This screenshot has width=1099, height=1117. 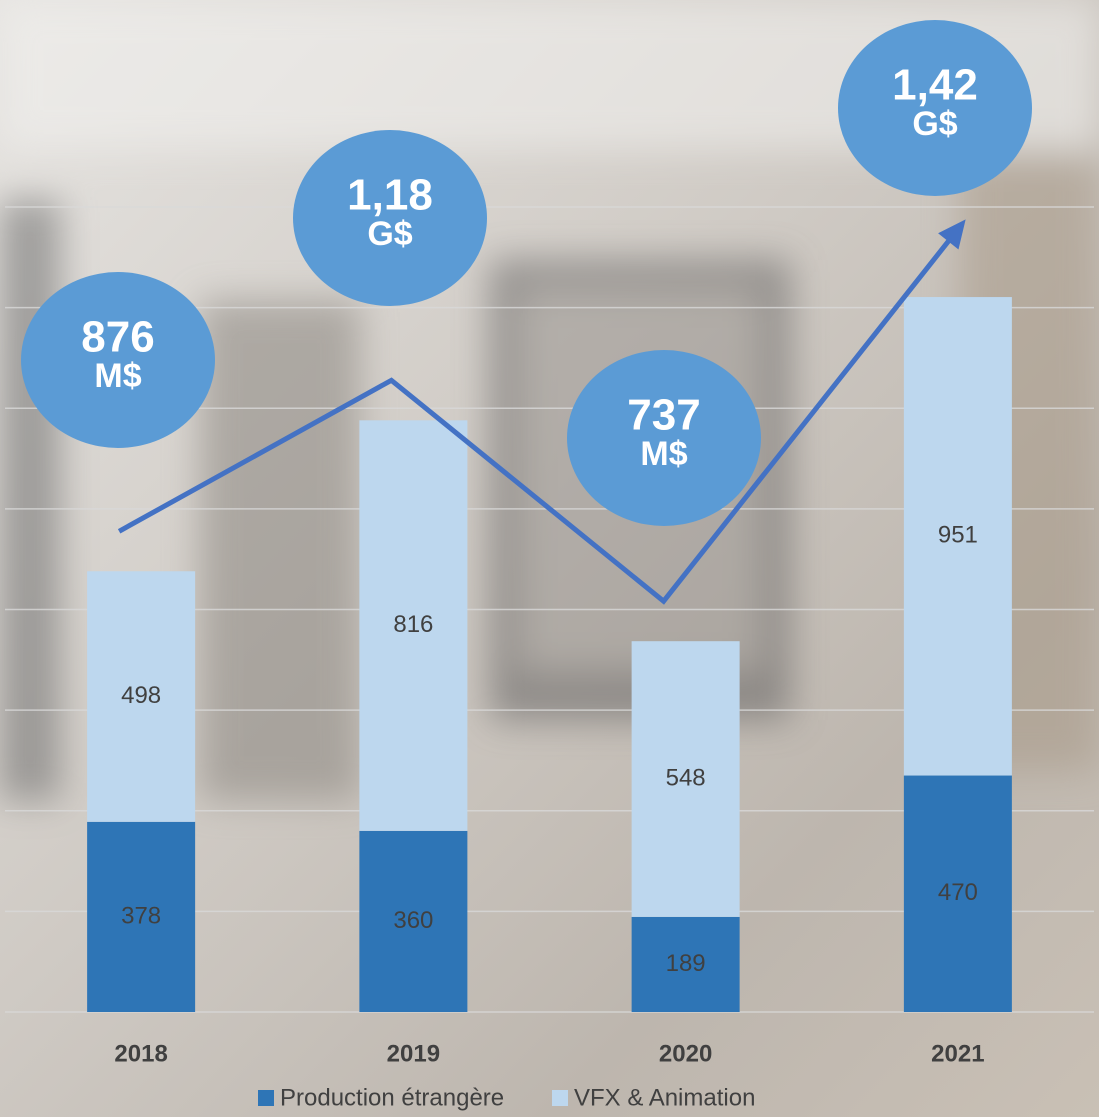 I want to click on trend-arrowhead, so click(x=952, y=234).